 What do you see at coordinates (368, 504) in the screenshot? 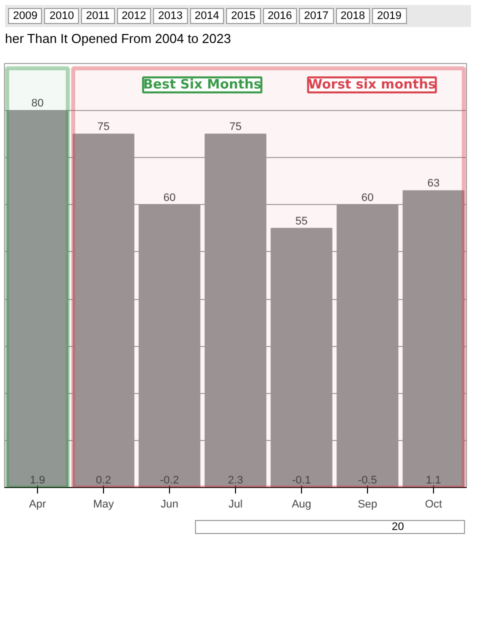
I see `x-tick-label: Sep` at bounding box center [368, 504].